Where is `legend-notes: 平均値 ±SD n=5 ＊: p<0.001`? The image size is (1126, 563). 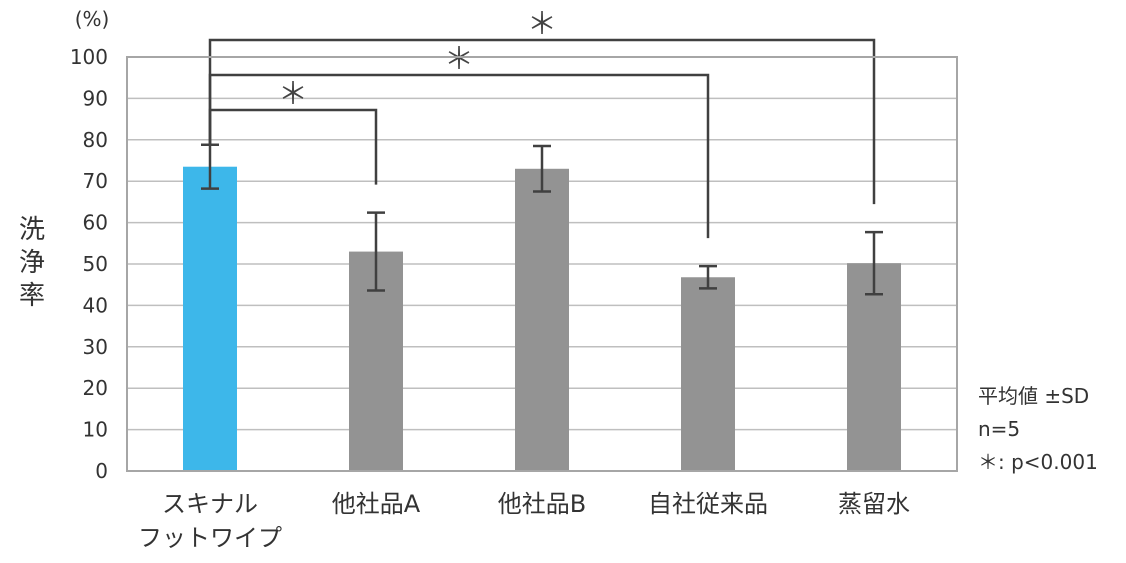 legend-notes: 平均値 ±SD n=5 ＊: p<0.001 is located at coordinates (1038, 429).